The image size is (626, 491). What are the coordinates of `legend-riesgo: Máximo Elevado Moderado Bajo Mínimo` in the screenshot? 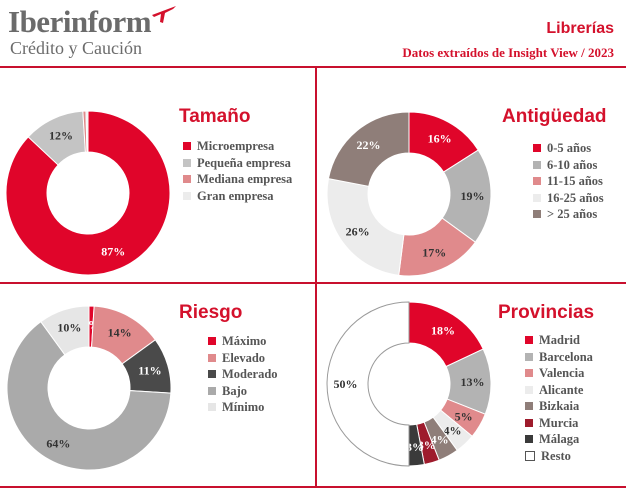 It's located at (243, 374).